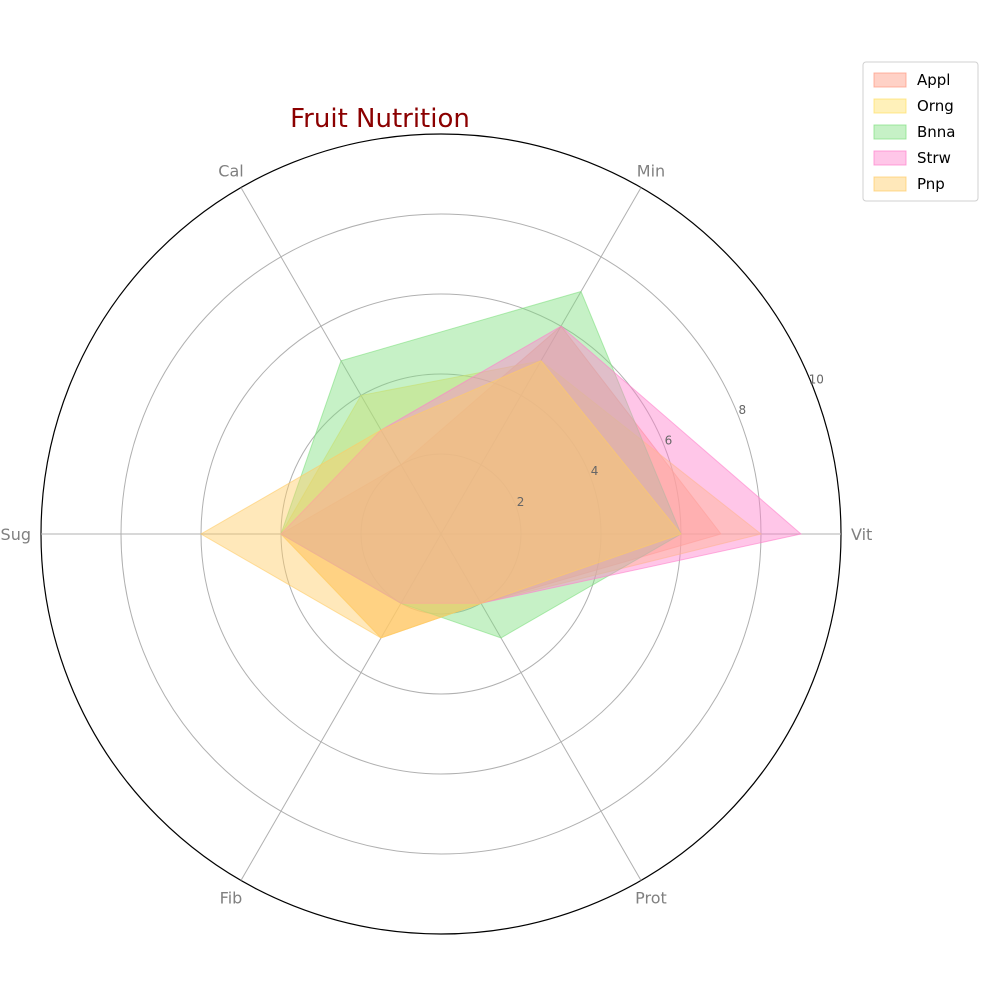 This screenshot has width=1000, height=1000. What do you see at coordinates (933, 80) in the screenshot?
I see `legend-label-appl: Appl` at bounding box center [933, 80].